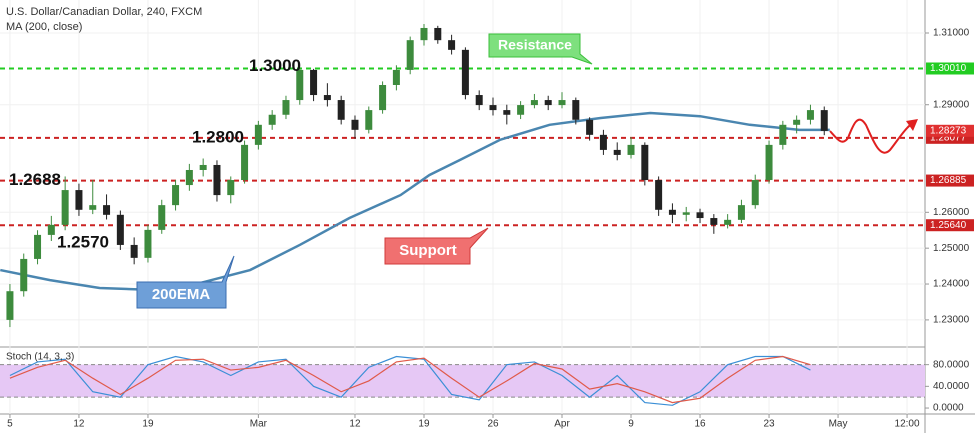  I want to click on stoch-line, so click(410, 380).